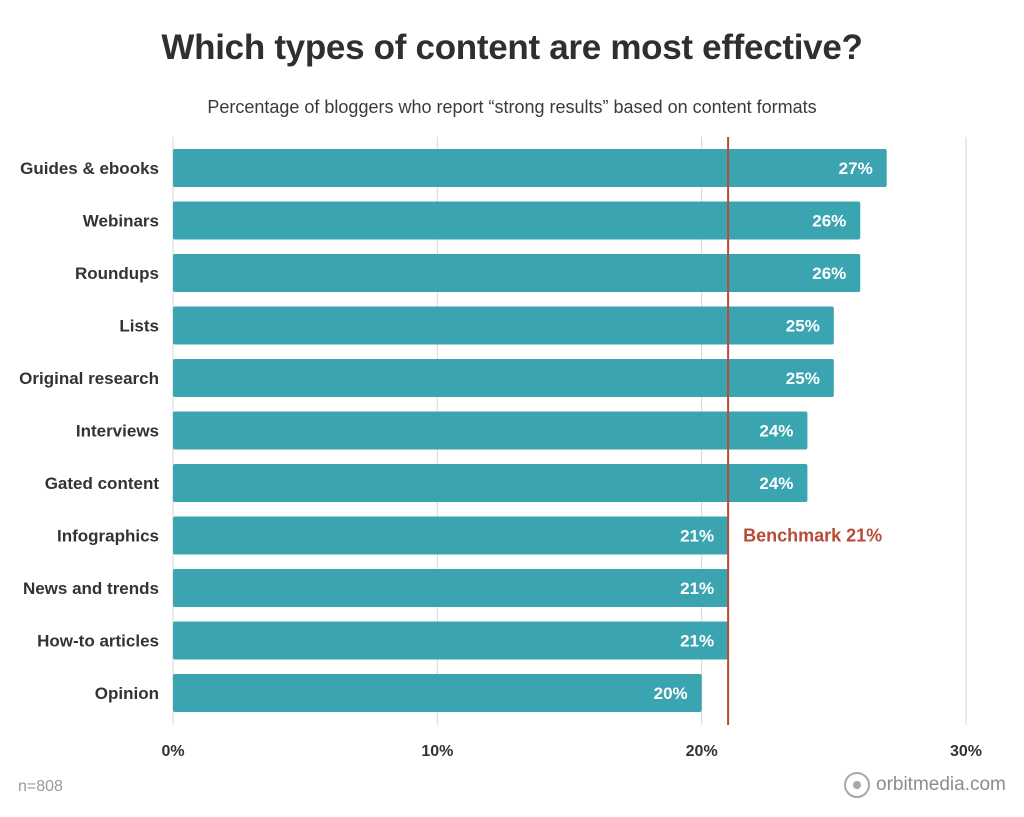 The height and width of the screenshot is (817, 1024). What do you see at coordinates (102, 483) in the screenshot?
I see `category-label: Gated content` at bounding box center [102, 483].